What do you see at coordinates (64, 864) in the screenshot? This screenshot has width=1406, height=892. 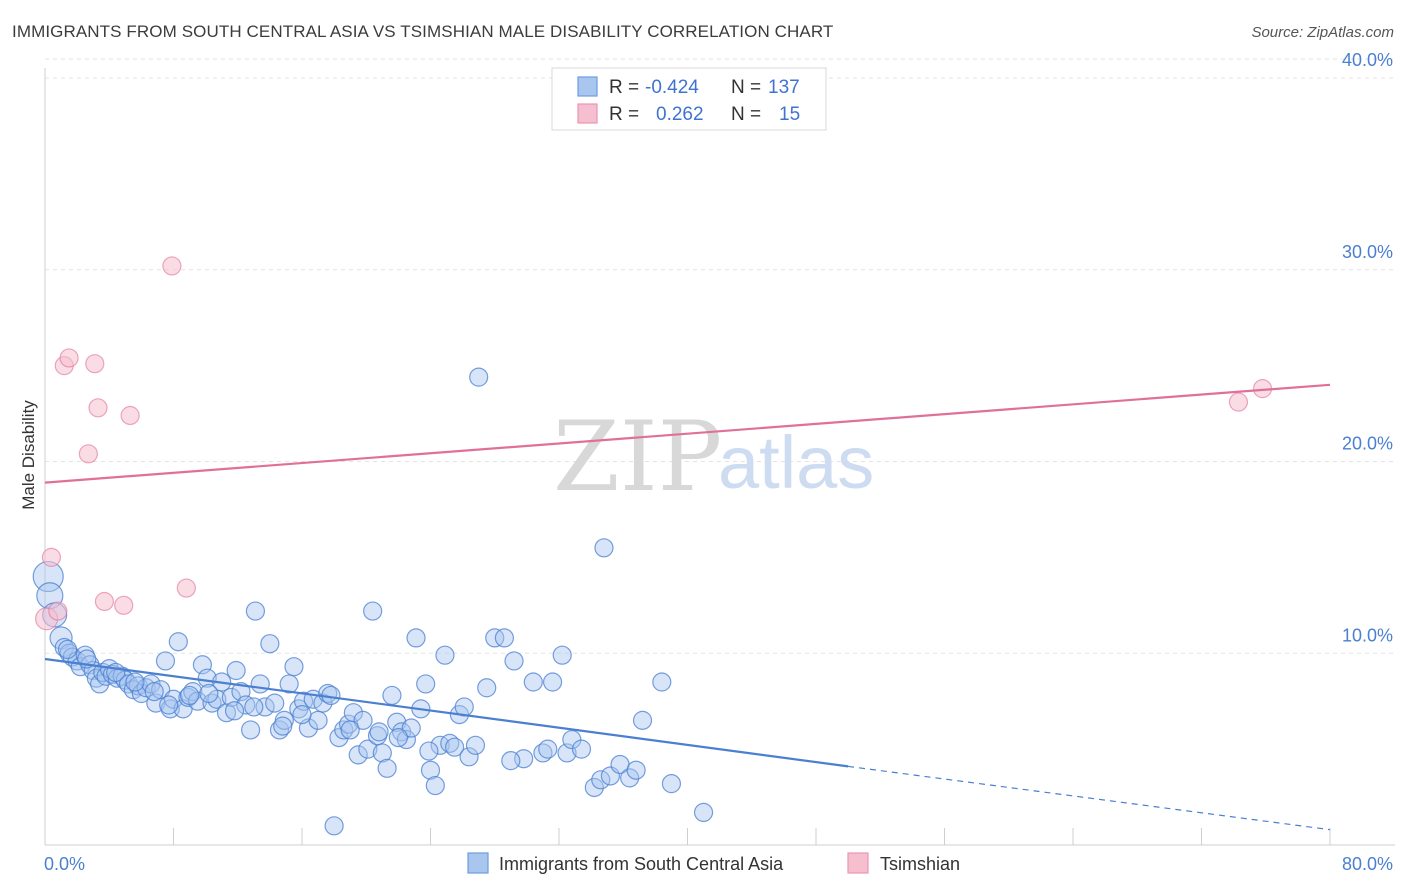 I see `x-tick-label: 0.0%` at bounding box center [64, 864].